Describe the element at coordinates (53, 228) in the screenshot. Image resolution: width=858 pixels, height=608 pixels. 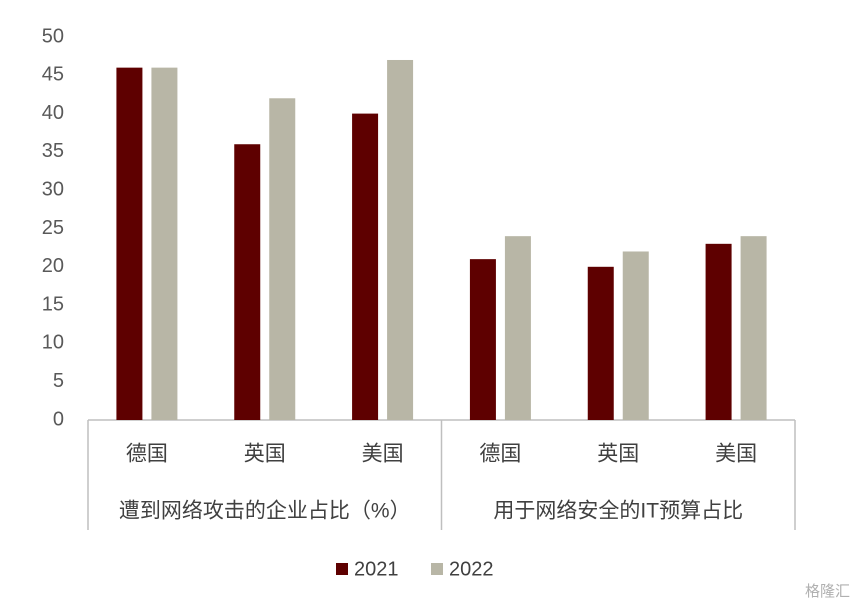
I see `y-tick-label: 25` at that location.